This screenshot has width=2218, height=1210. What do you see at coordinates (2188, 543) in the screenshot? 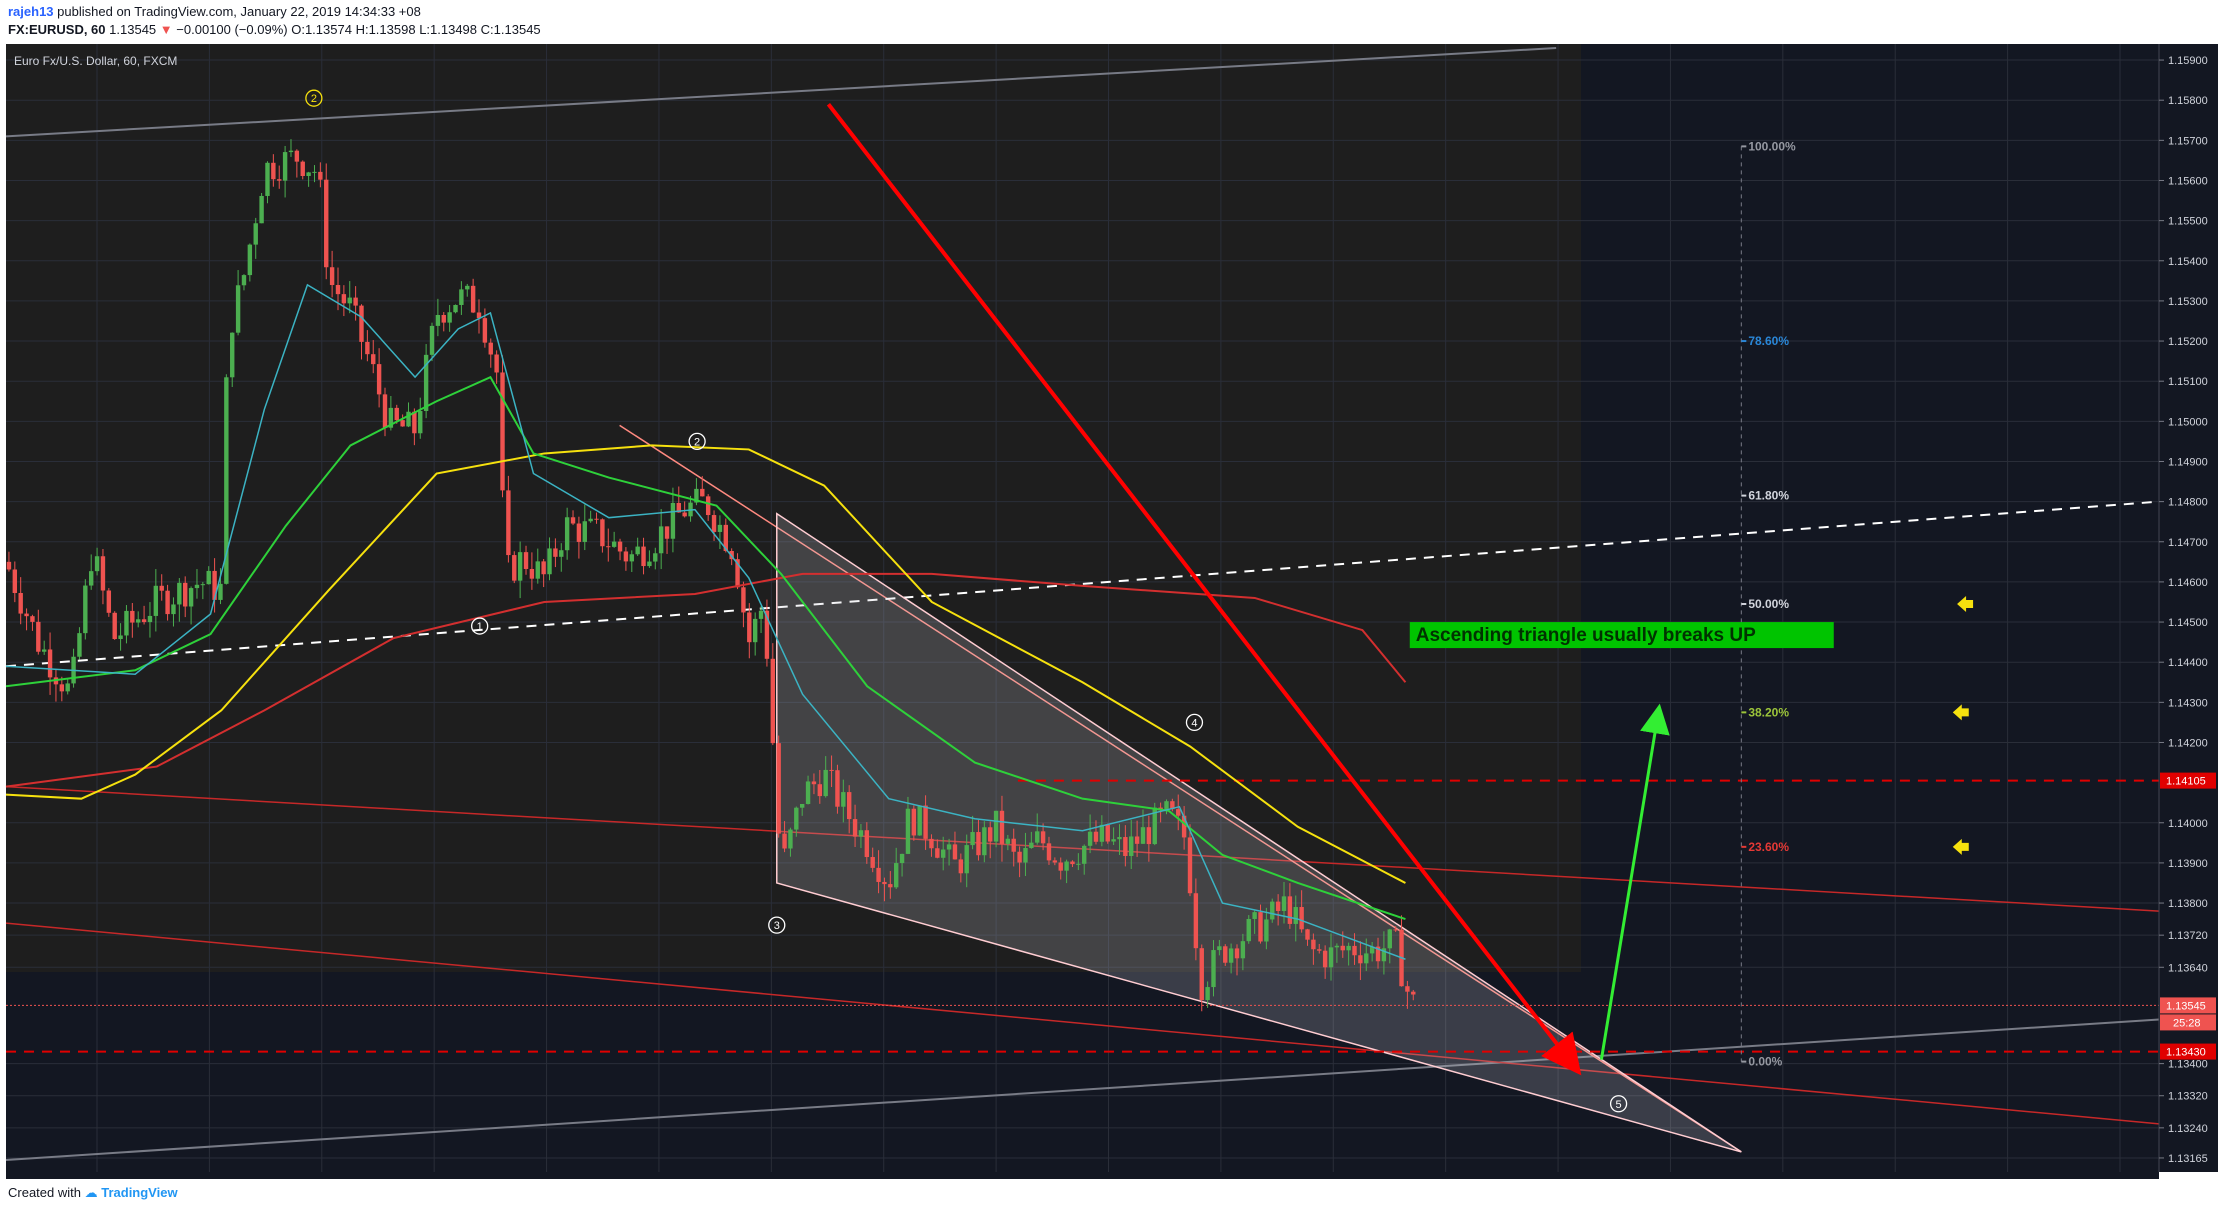
I see `y-tick-label: 1.14700` at bounding box center [2188, 543].